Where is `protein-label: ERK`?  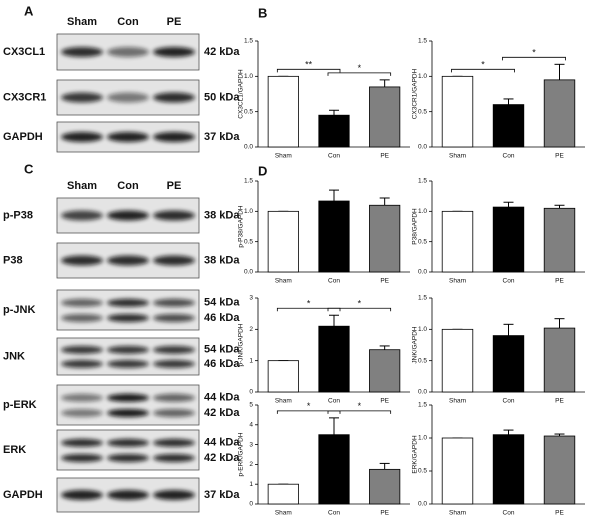
protein-label: ERK is located at coordinates (14, 450).